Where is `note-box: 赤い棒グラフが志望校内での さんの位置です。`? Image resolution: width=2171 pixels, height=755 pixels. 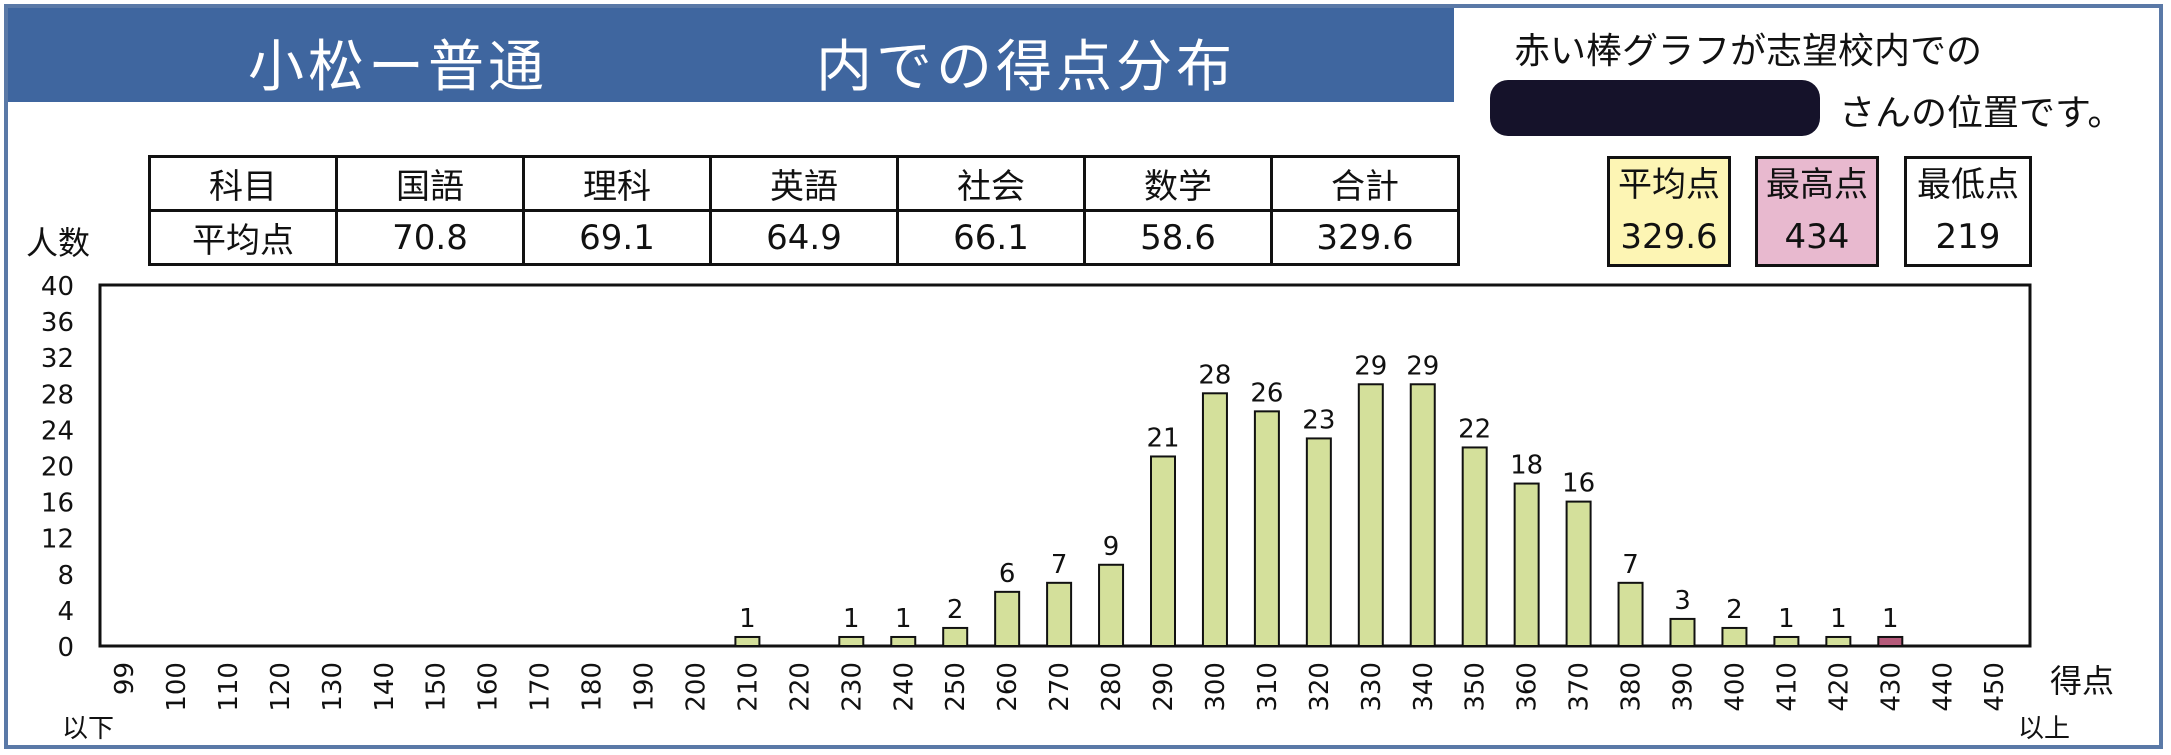
note-box: 赤い棒グラフが志望校内での さんの位置です。 is located at coordinates (1806, 71).